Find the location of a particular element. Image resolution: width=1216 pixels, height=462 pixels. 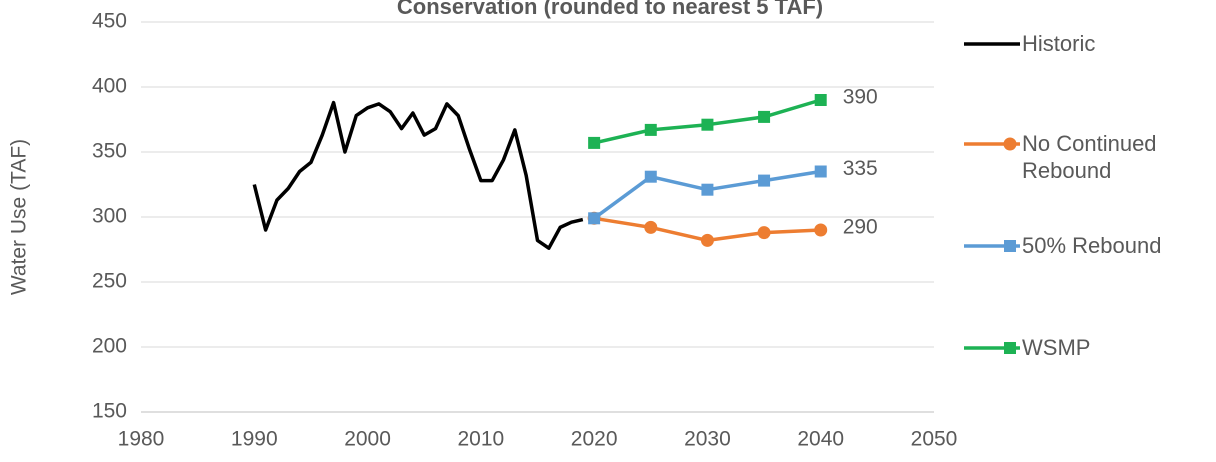

y-axis-label: Water Use (TAF) is located at coordinates (19, 217).